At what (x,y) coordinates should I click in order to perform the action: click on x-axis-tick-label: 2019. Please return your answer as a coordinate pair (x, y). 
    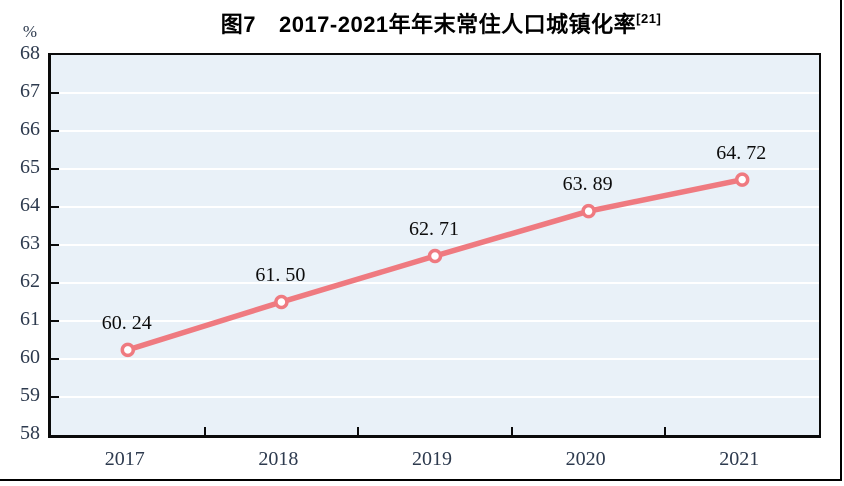
    Looking at the image, I should click on (432, 459).